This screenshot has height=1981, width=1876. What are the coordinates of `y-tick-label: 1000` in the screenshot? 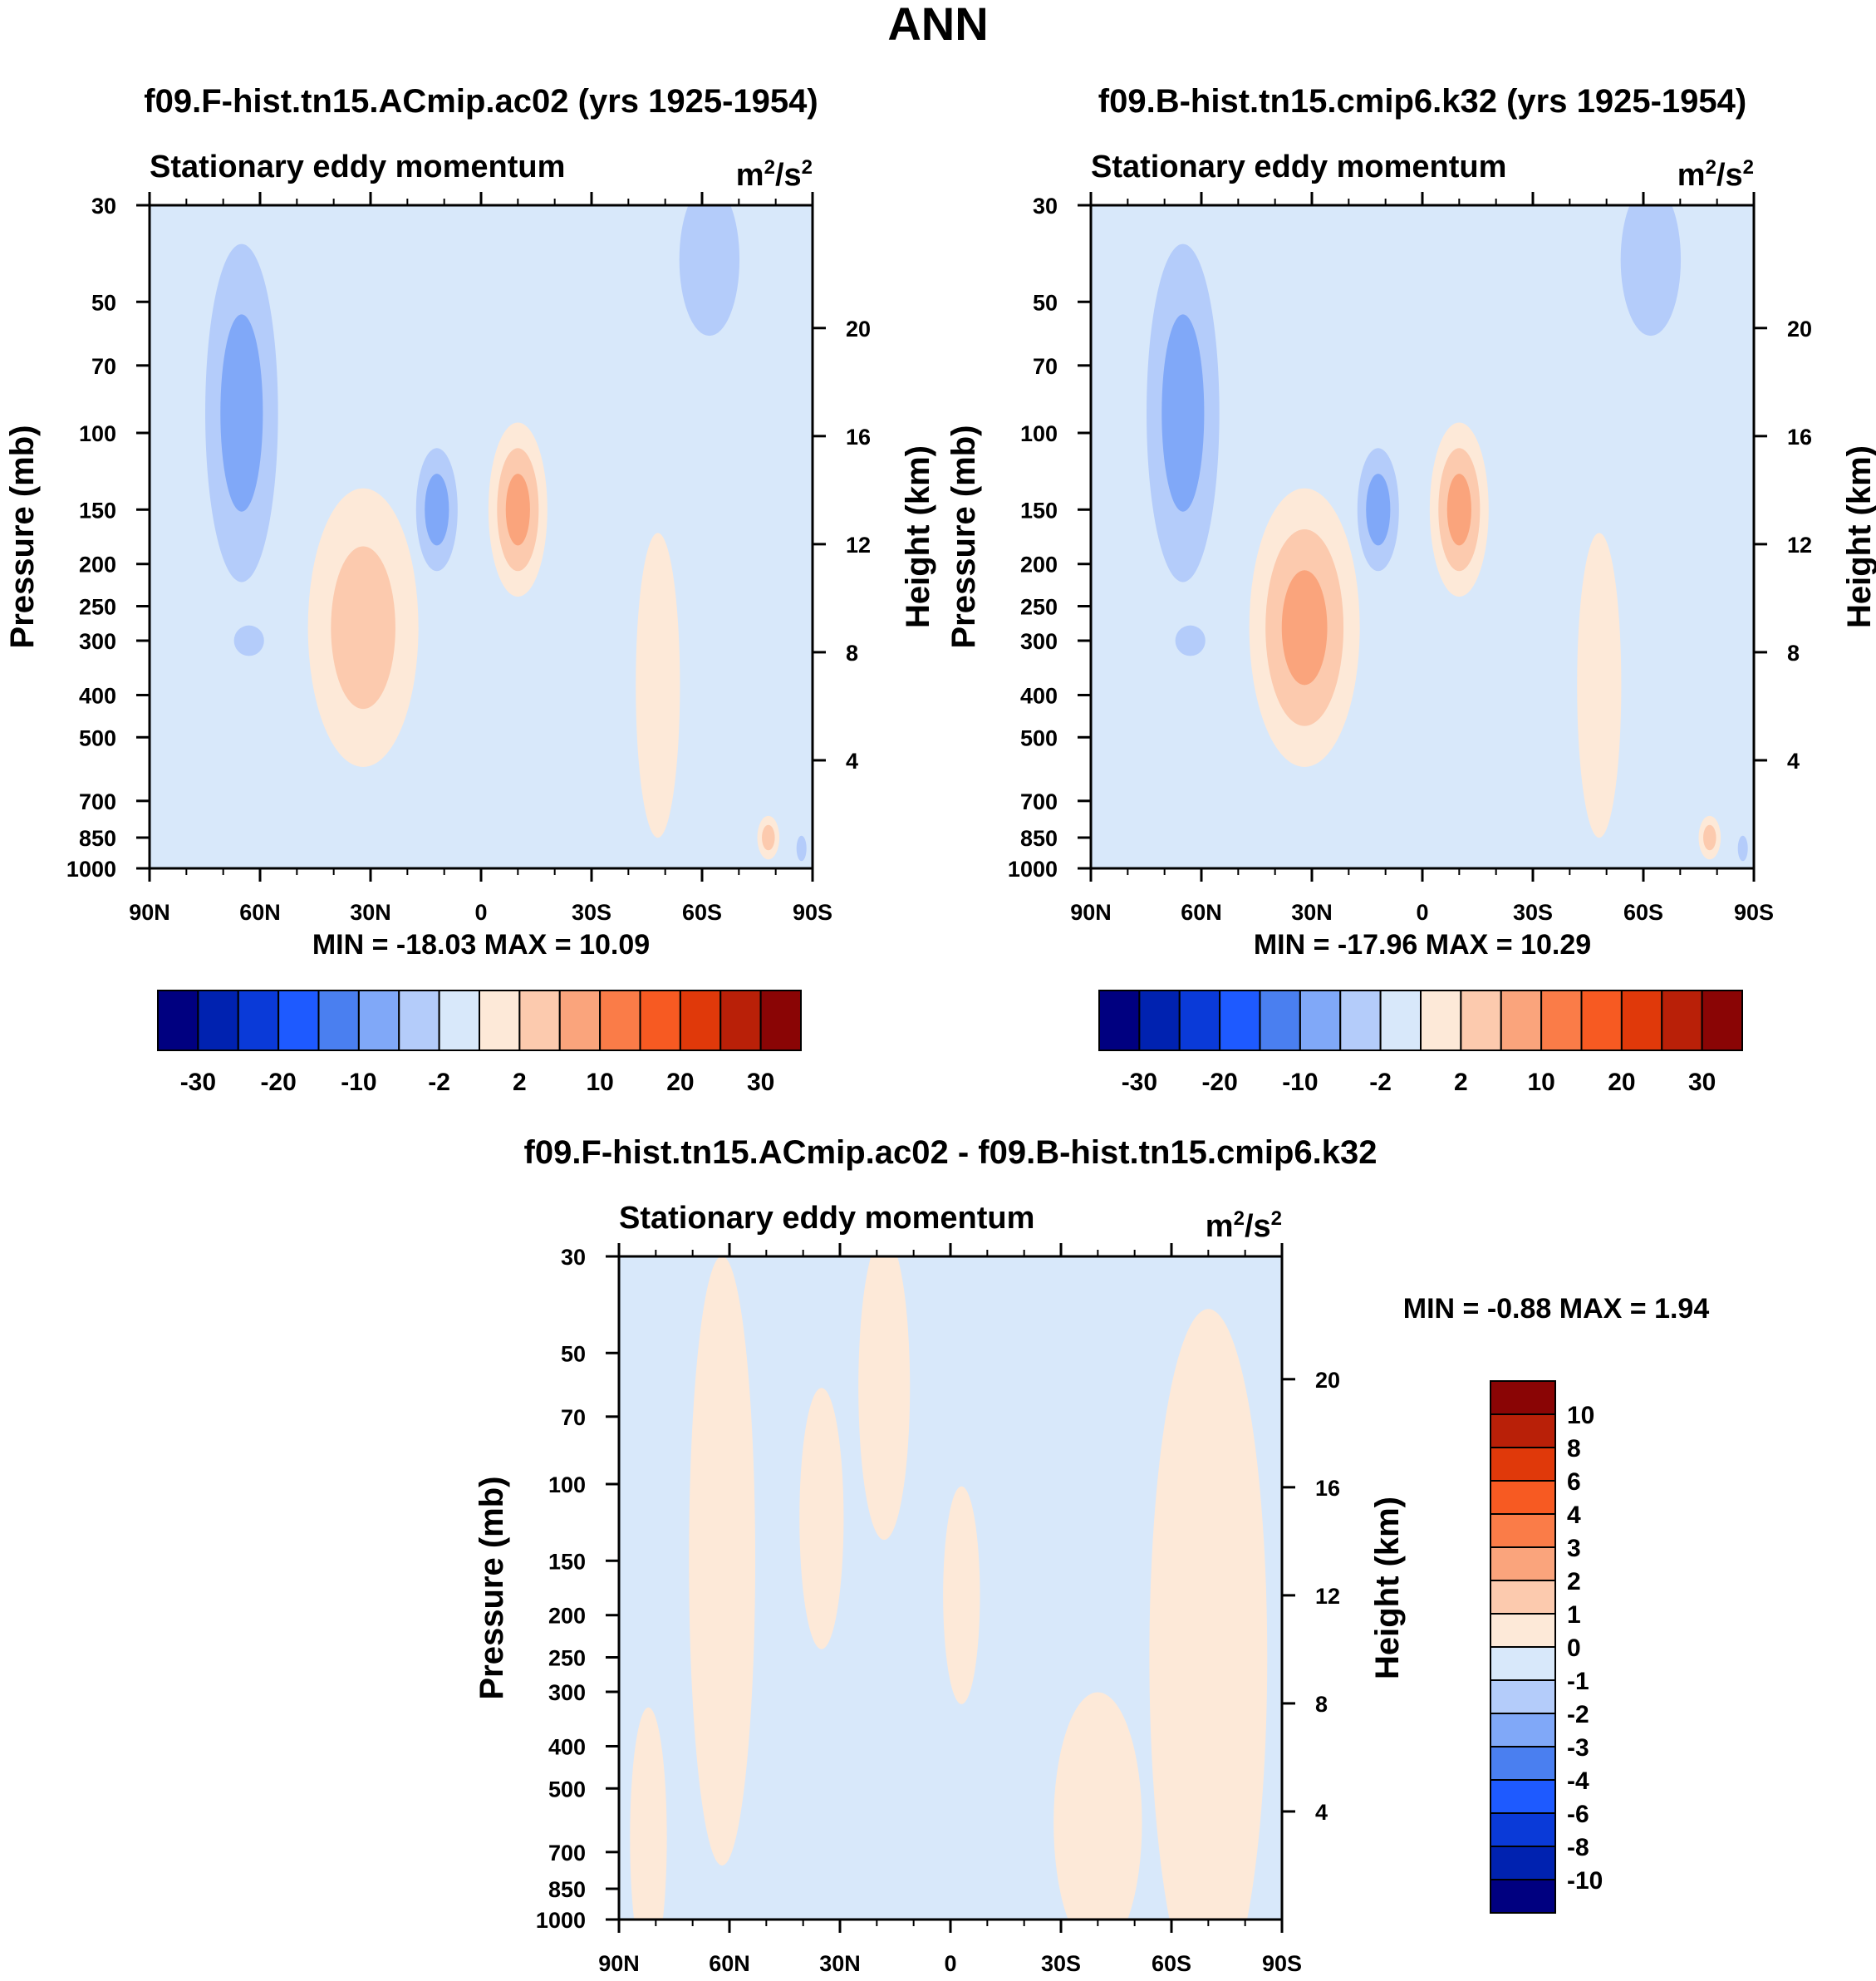 It's located at (1033, 869).